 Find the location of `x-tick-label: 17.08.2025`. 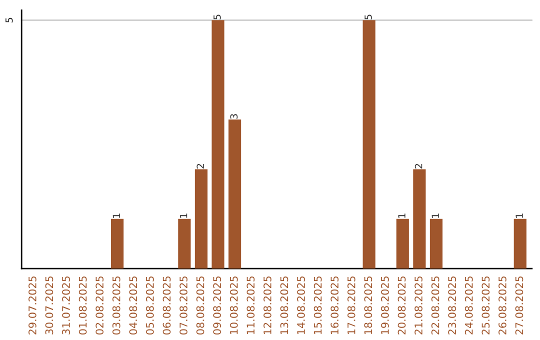

x-tick-label: 17.08.2025 is located at coordinates (351, 305).